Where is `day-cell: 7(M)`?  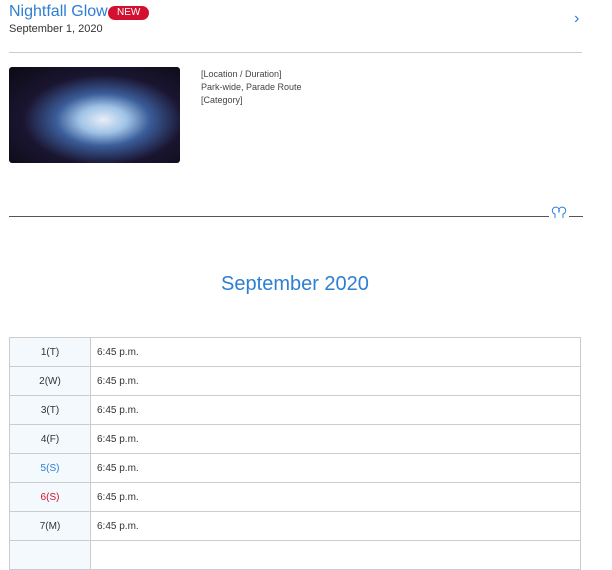
day-cell: 7(M) is located at coordinates (50, 526).